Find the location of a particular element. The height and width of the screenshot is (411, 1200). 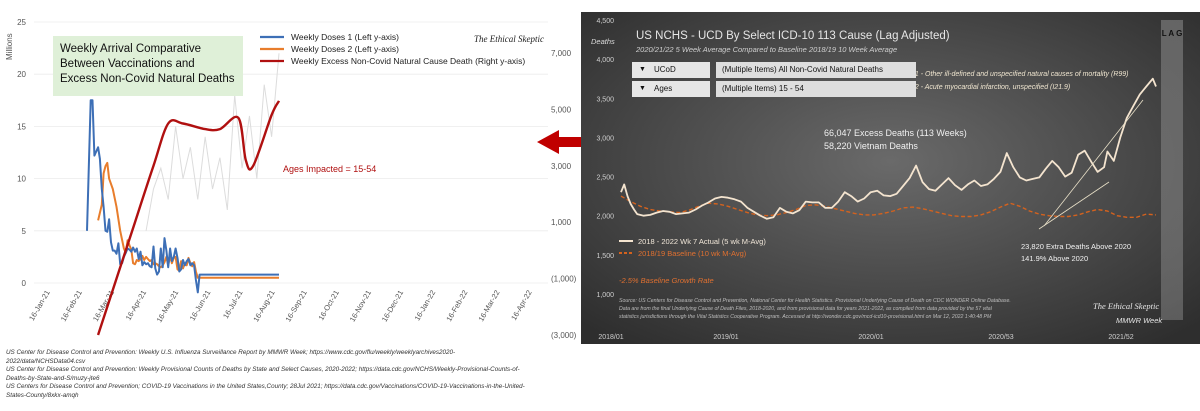

right-y-tick-label: 7,000 is located at coordinates (561, 53).